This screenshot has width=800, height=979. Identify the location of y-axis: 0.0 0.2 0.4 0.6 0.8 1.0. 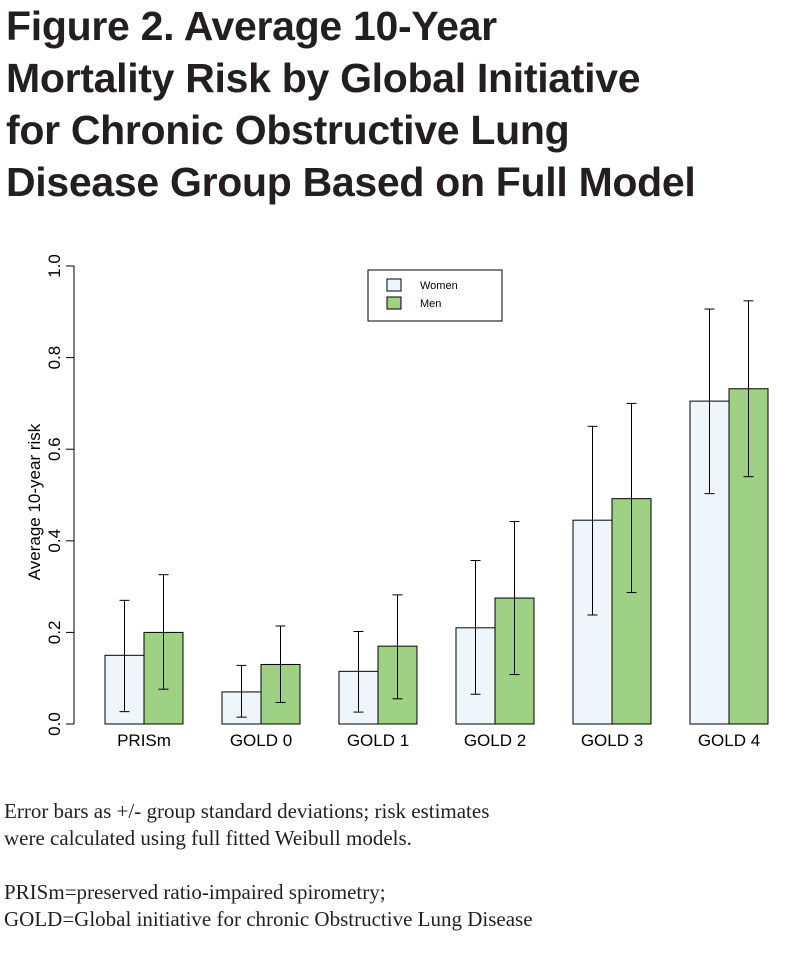
(60, 495).